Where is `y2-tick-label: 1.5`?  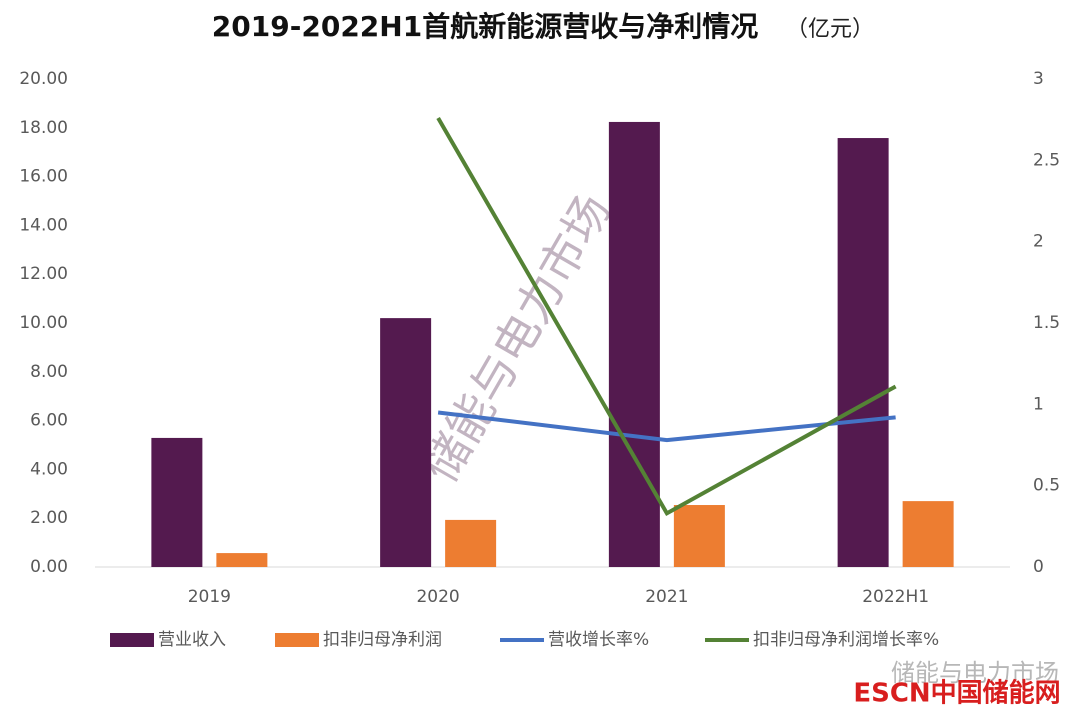
y2-tick-label: 1.5 is located at coordinates (1046, 323).